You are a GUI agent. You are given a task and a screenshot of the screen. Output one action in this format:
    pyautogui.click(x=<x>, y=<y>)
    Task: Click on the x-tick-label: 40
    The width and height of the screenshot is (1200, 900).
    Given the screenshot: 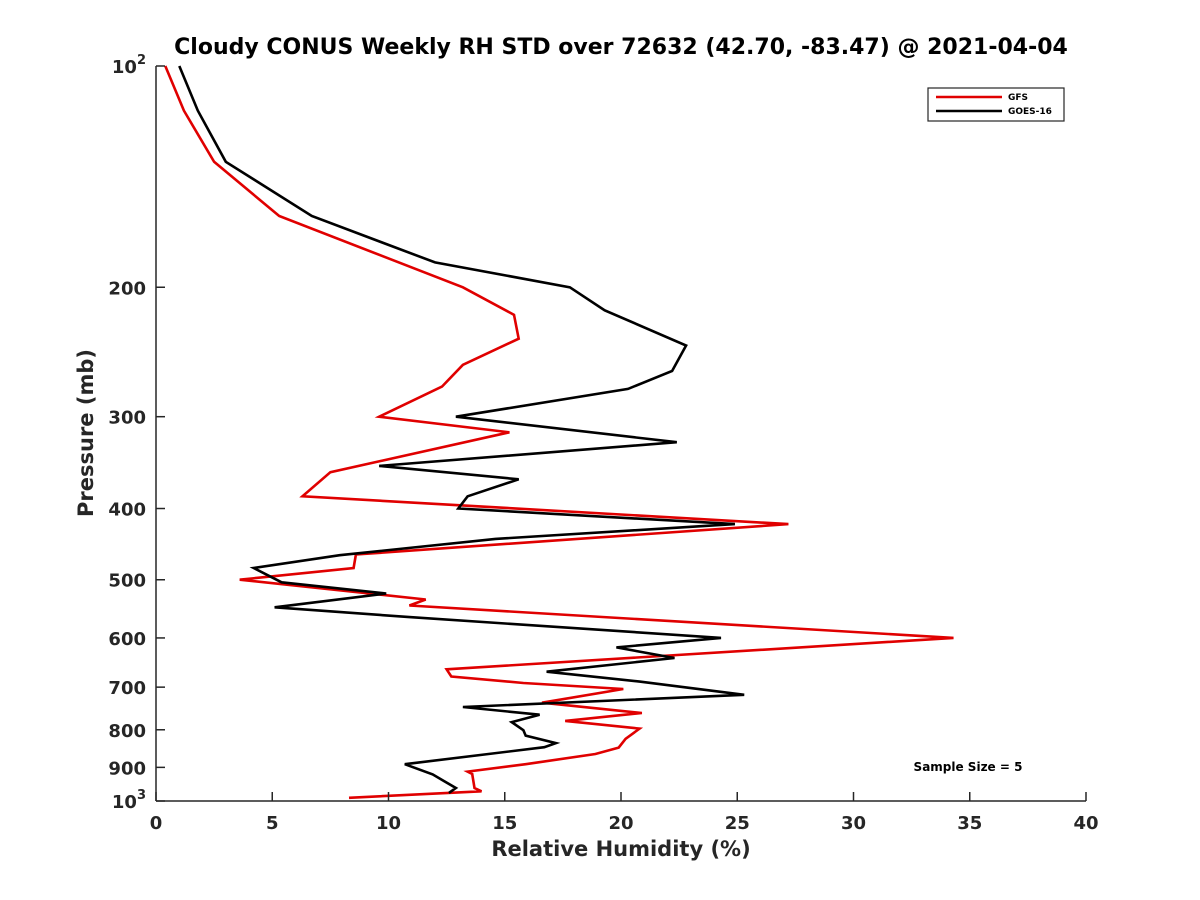 What is the action you would take?
    pyautogui.click(x=1085, y=823)
    